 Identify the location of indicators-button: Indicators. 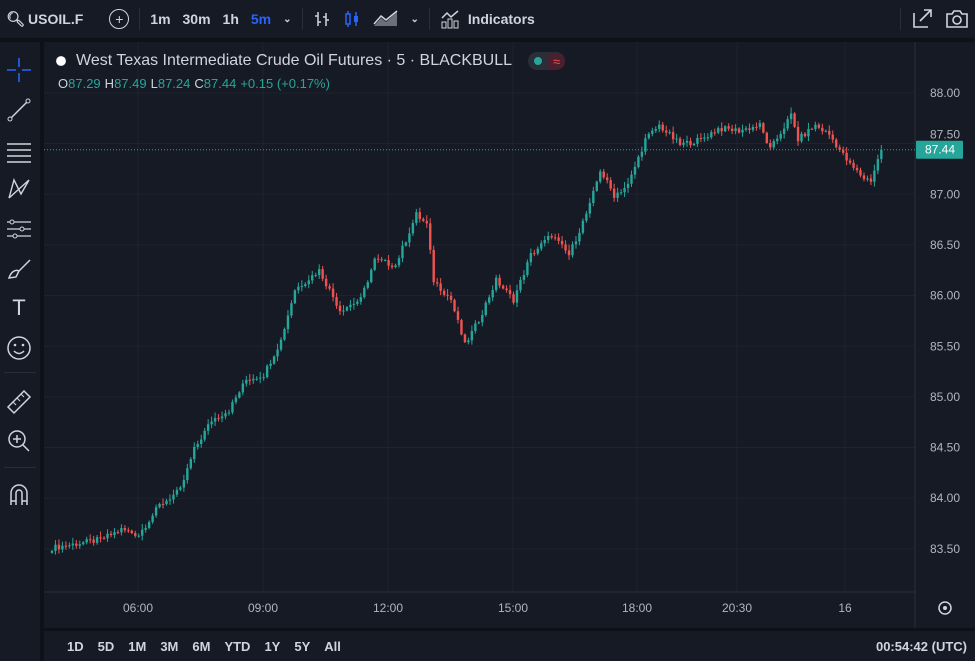
(487, 19).